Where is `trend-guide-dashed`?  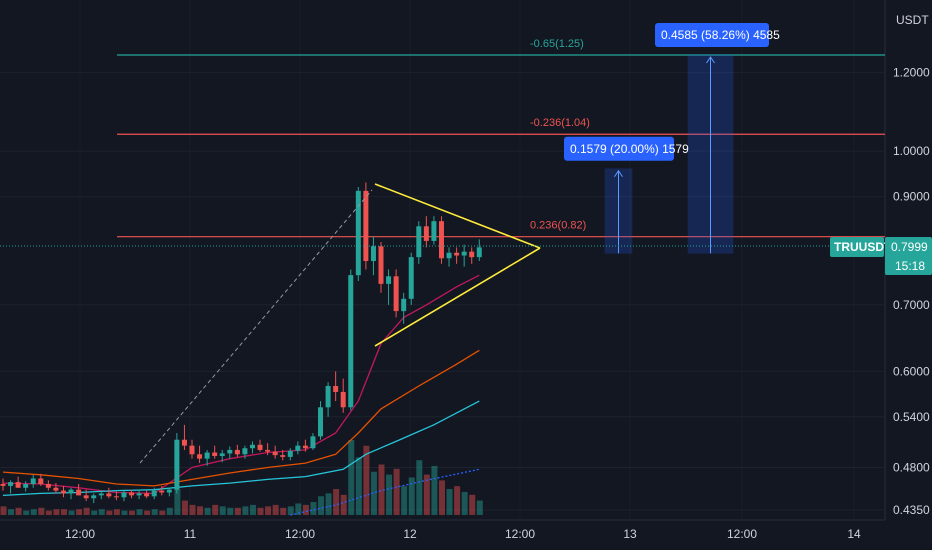
trend-guide-dashed is located at coordinates (256, 326).